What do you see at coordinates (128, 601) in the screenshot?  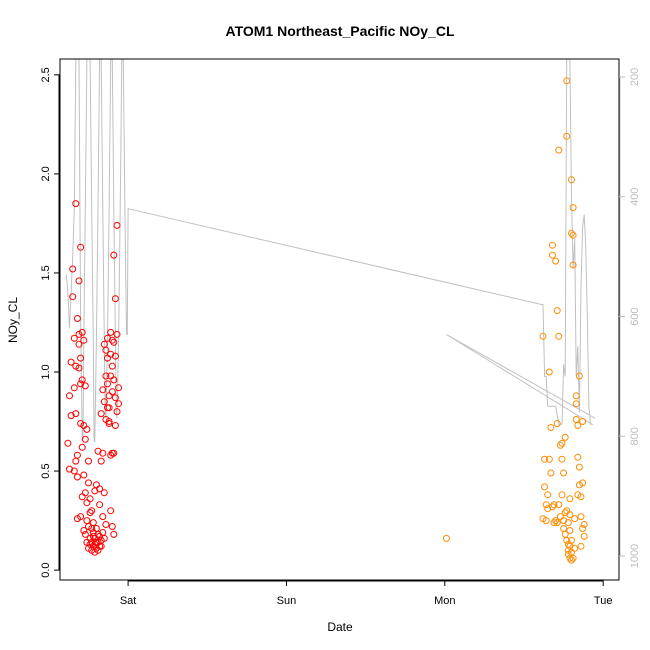 I see `x-tick-label: Sat` at bounding box center [128, 601].